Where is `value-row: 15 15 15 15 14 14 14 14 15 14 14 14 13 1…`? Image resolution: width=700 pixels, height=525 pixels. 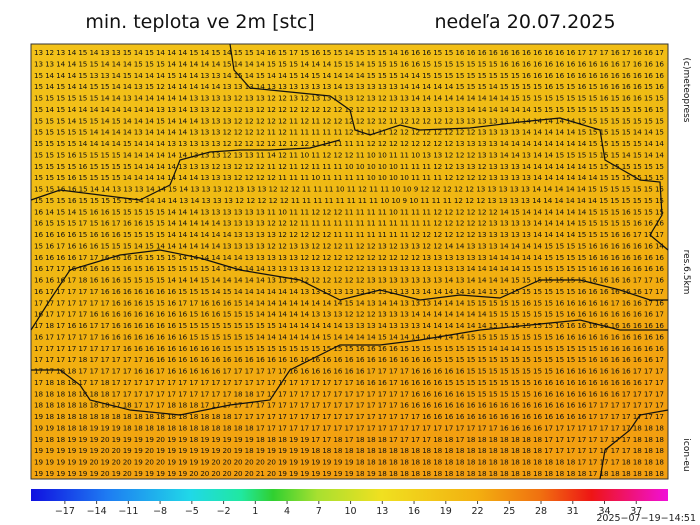
value-row: 15 15 15 15 14 14 14 14 15 14 14 14 13 1… is located at coordinates (349, 143).